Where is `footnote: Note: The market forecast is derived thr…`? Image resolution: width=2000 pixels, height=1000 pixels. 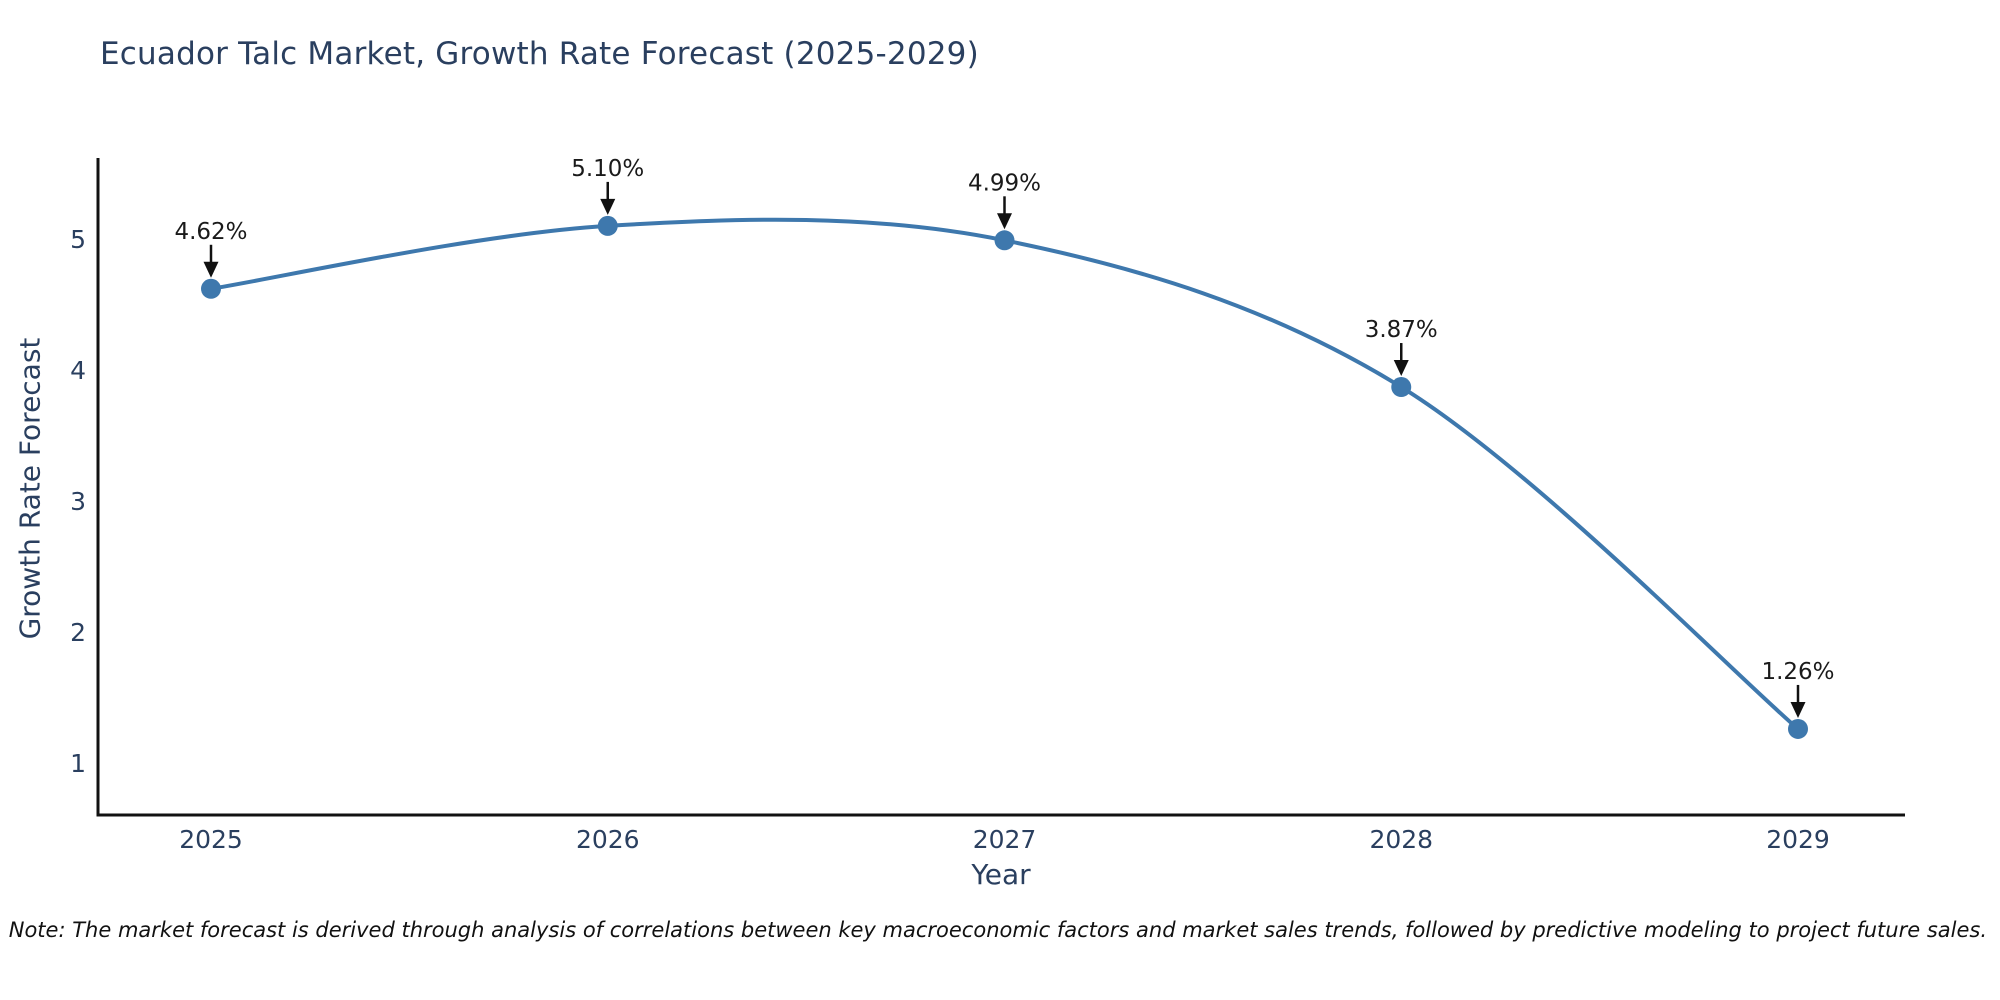 footnote: Note: The market forecast is derived thr… is located at coordinates (997, 930).